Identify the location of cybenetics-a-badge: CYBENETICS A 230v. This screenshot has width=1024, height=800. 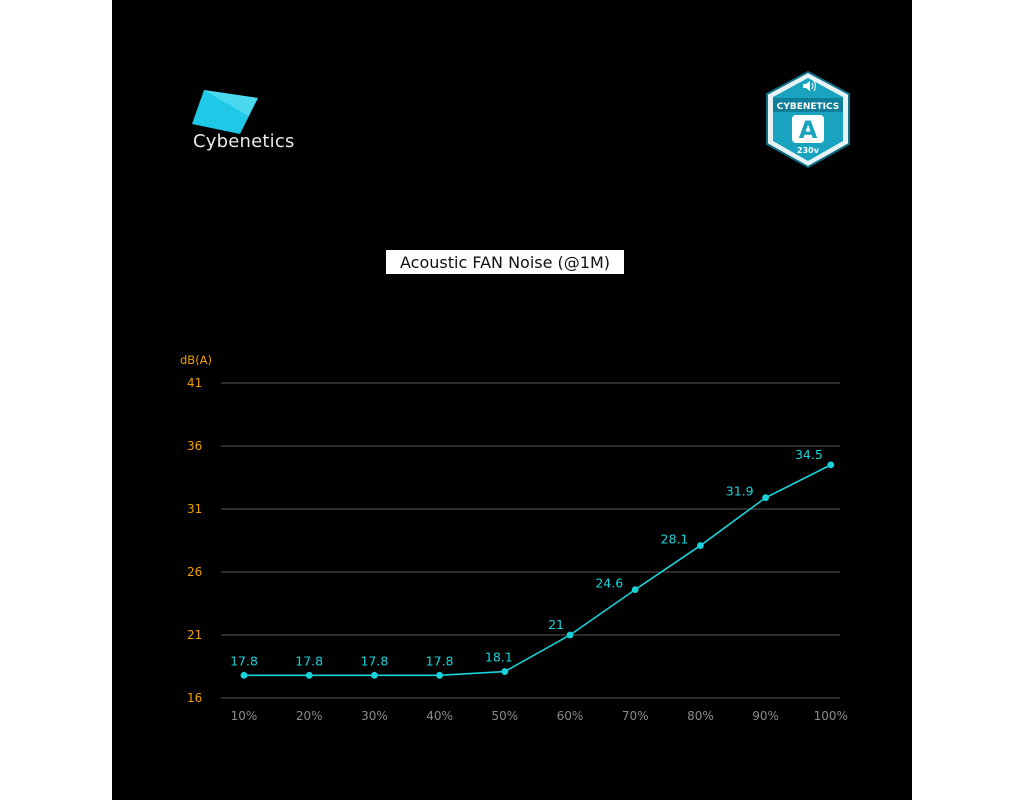
(808, 119).